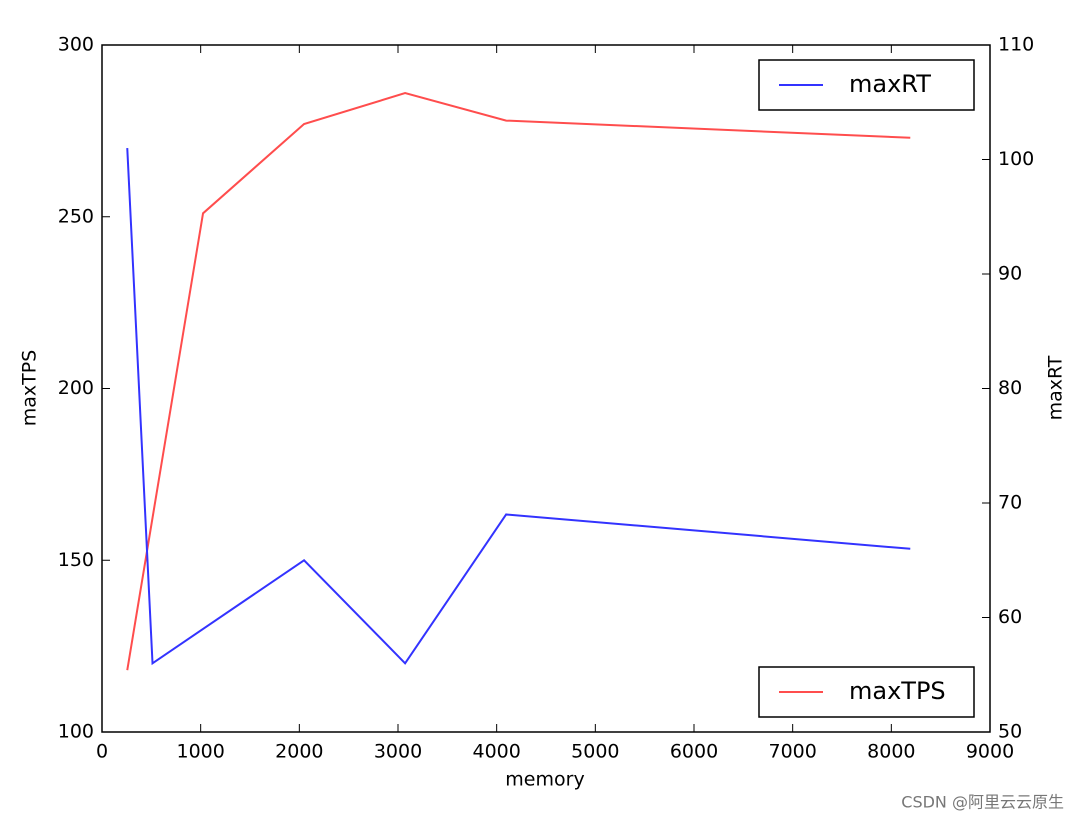  What do you see at coordinates (76, 388) in the screenshot?
I see `y-tick-label: 200` at bounding box center [76, 388].